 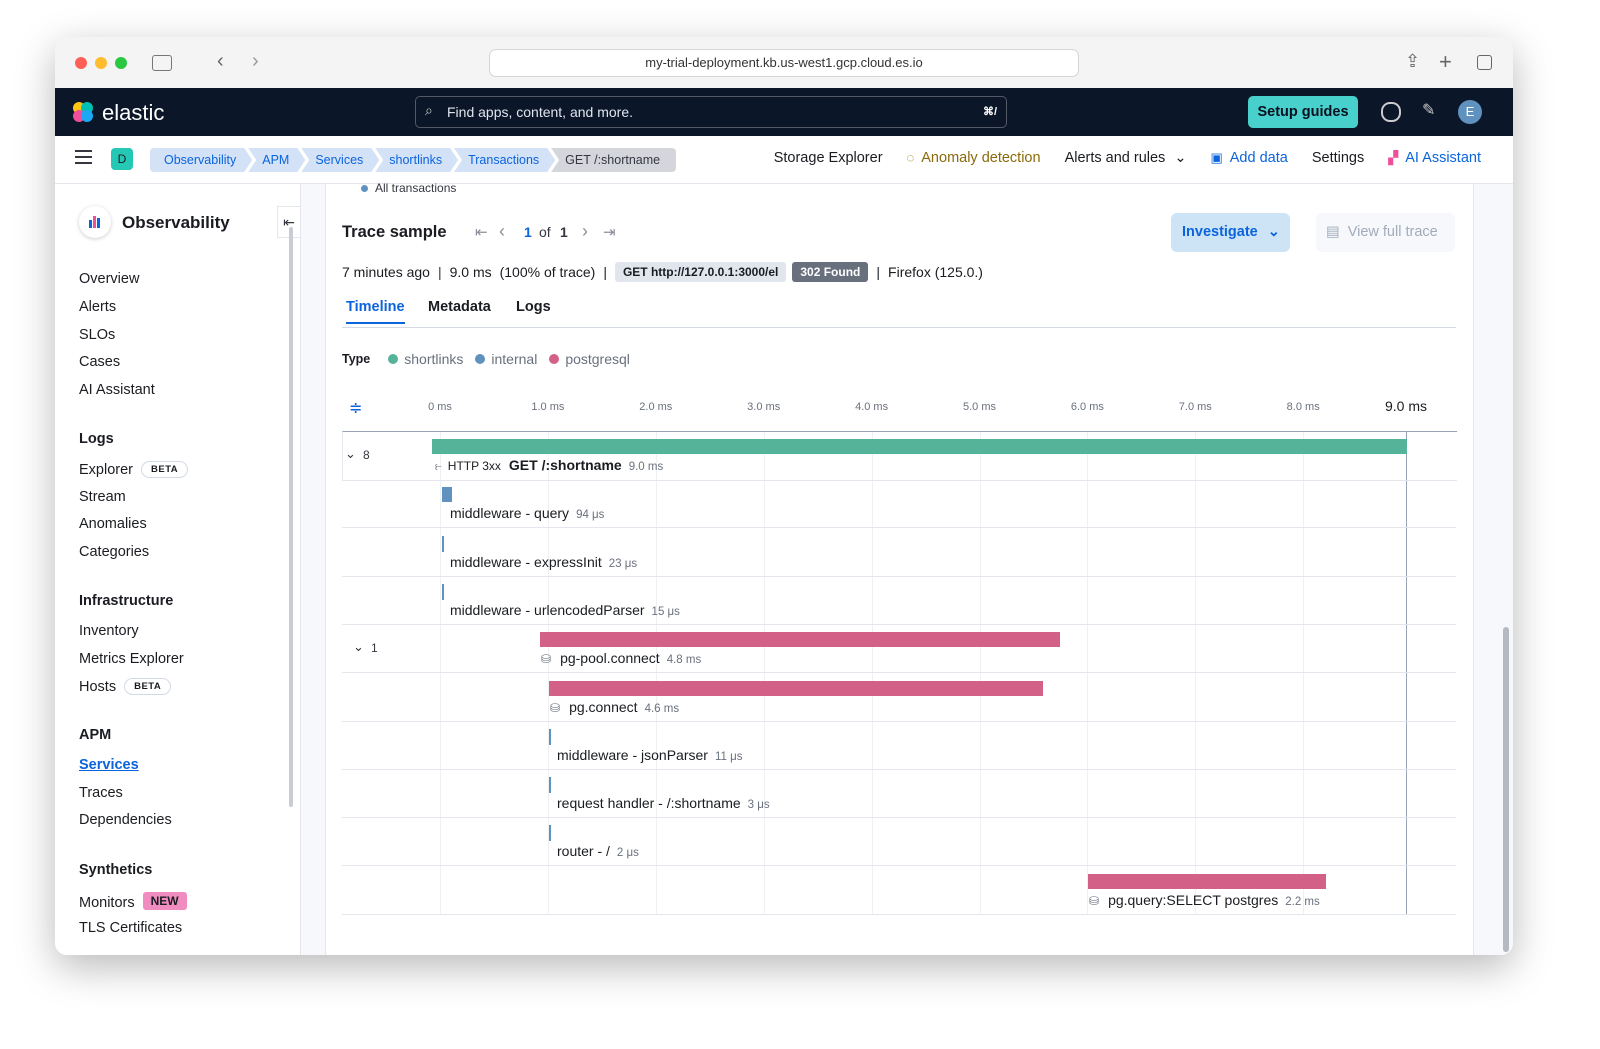 I want to click on space-avatar: D, so click(x=122, y=159).